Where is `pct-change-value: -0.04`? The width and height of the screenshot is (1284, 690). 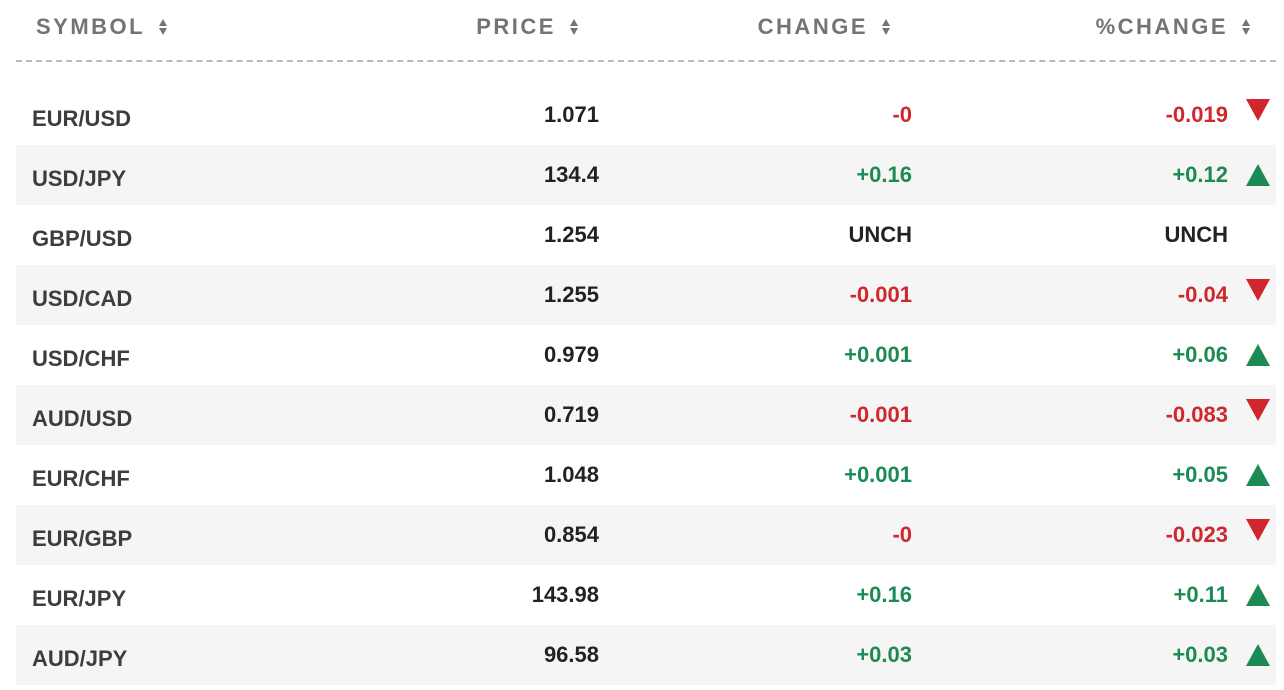 pct-change-value: -0.04 is located at coordinates (1202, 294).